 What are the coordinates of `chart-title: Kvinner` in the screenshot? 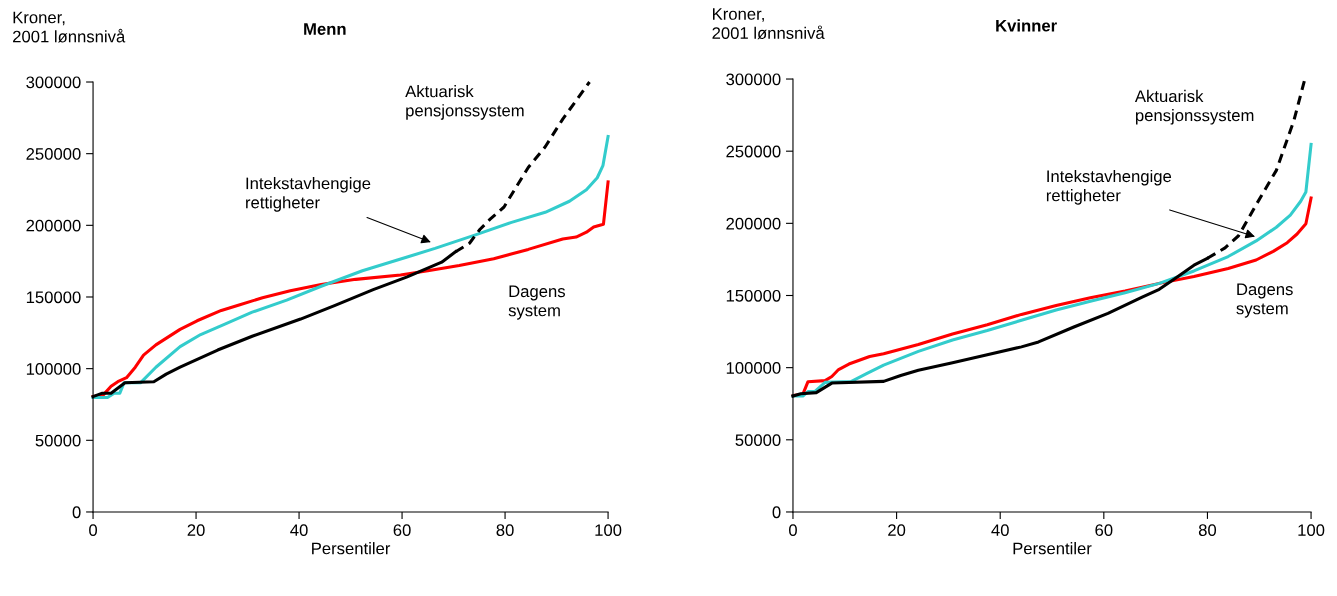 It's located at (1026, 25).